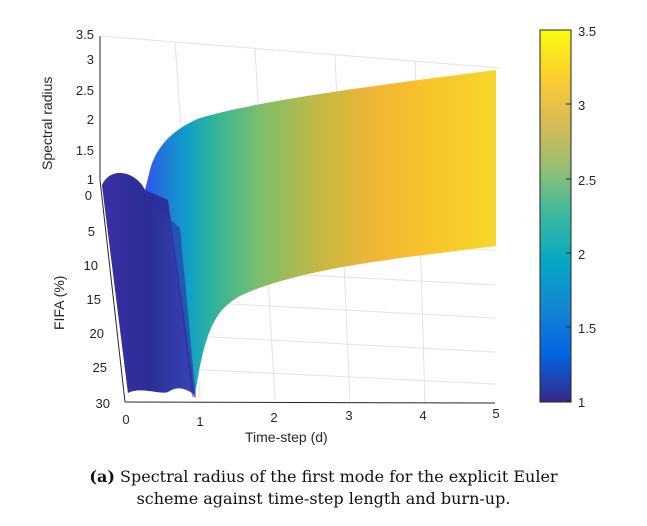 The width and height of the screenshot is (647, 526). Describe the element at coordinates (91, 265) in the screenshot. I see `y-tick-label: 10` at that location.